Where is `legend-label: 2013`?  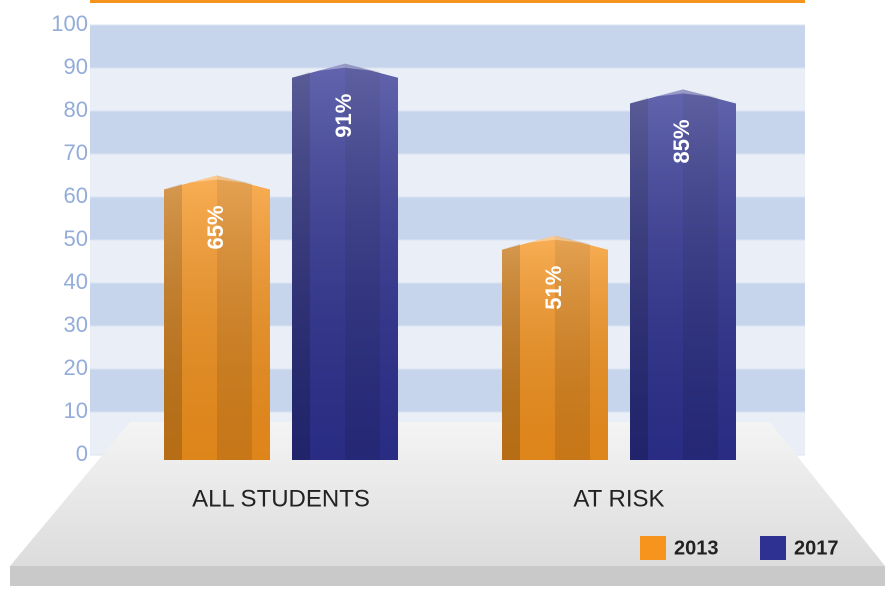
legend-label: 2013 is located at coordinates (696, 548).